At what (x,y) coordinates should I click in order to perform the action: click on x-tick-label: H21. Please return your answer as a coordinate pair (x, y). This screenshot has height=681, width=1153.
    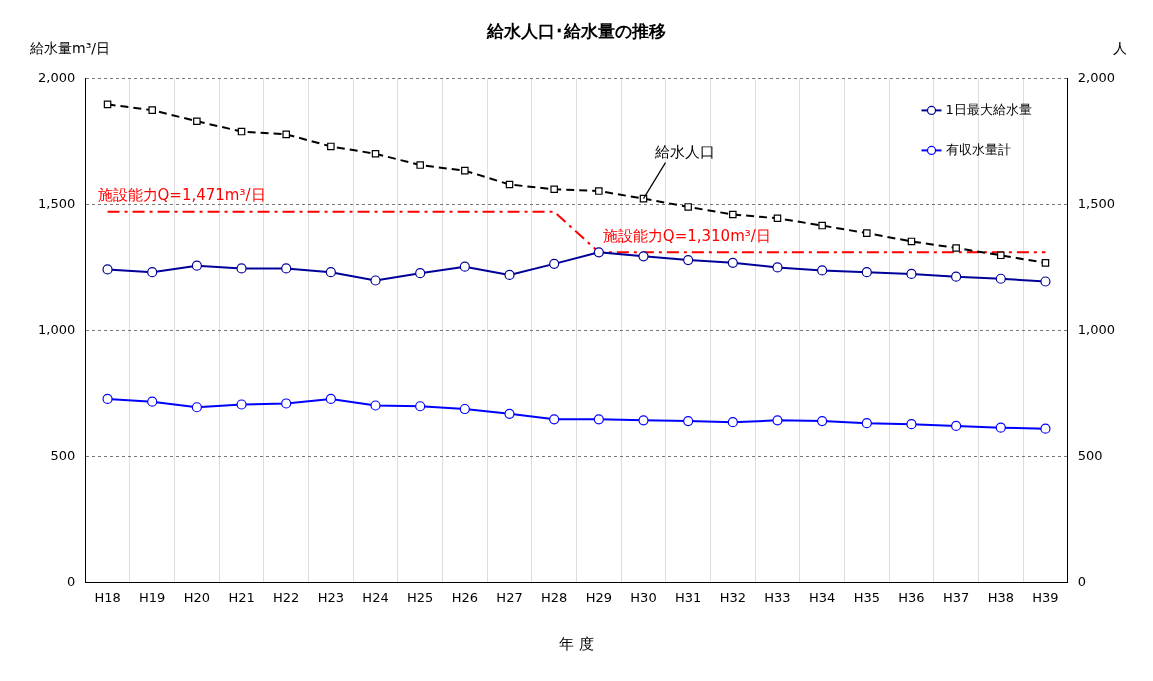
    Looking at the image, I should click on (241, 597).